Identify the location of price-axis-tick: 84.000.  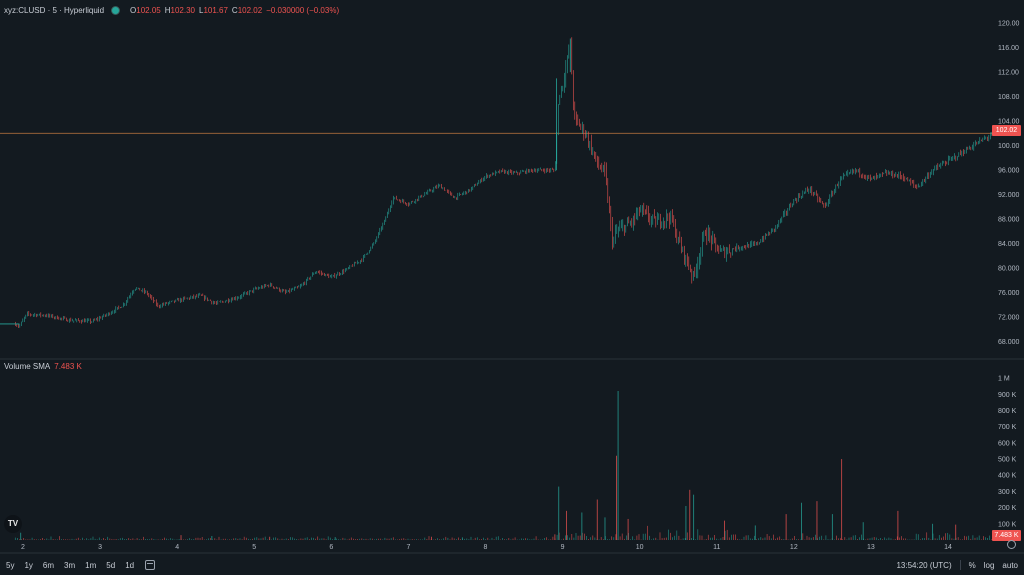
(1009, 244).